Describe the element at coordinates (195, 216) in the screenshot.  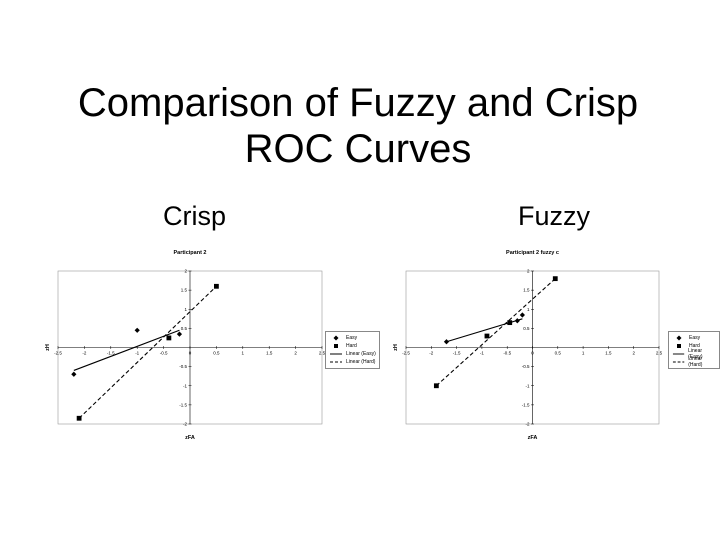
I see `crisp-column-label: Crisp` at that location.